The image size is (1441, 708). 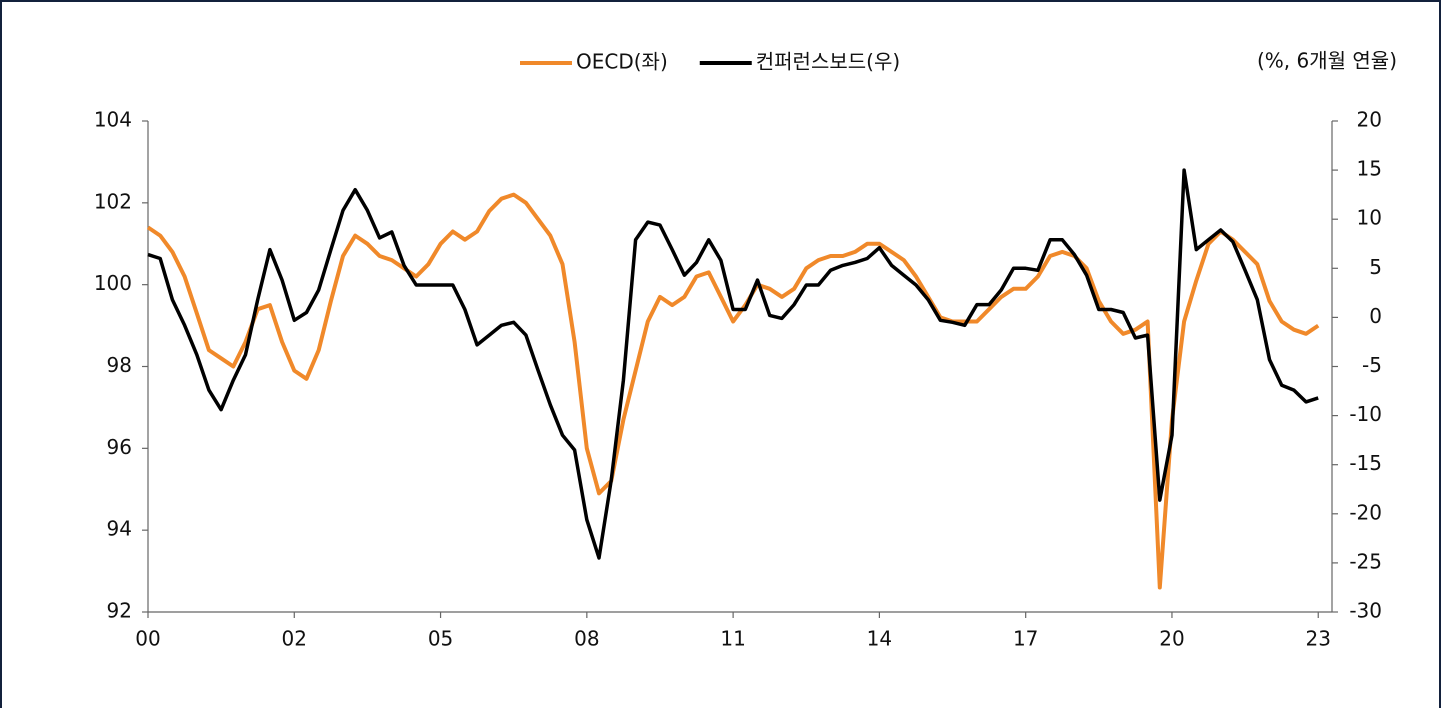 What do you see at coordinates (586, 639) in the screenshot?
I see `x-tick-label: 08` at bounding box center [586, 639].